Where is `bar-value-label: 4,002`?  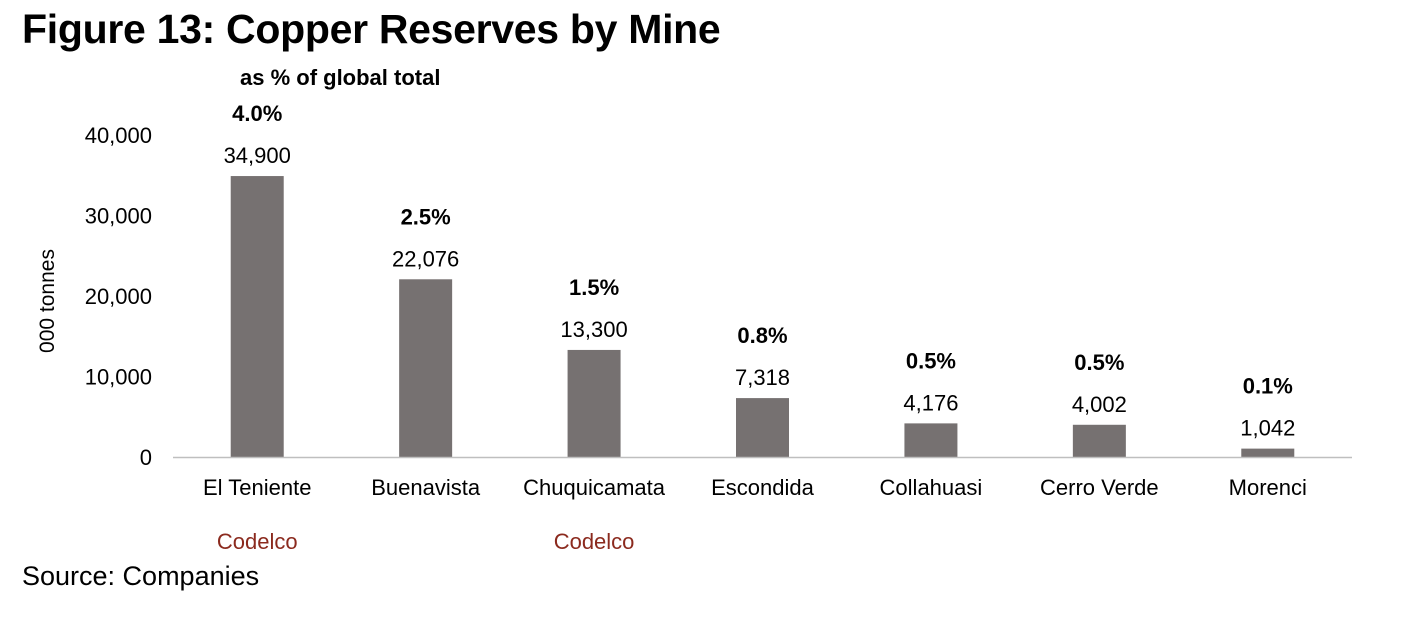
bar-value-label: 4,002 is located at coordinates (1099, 404).